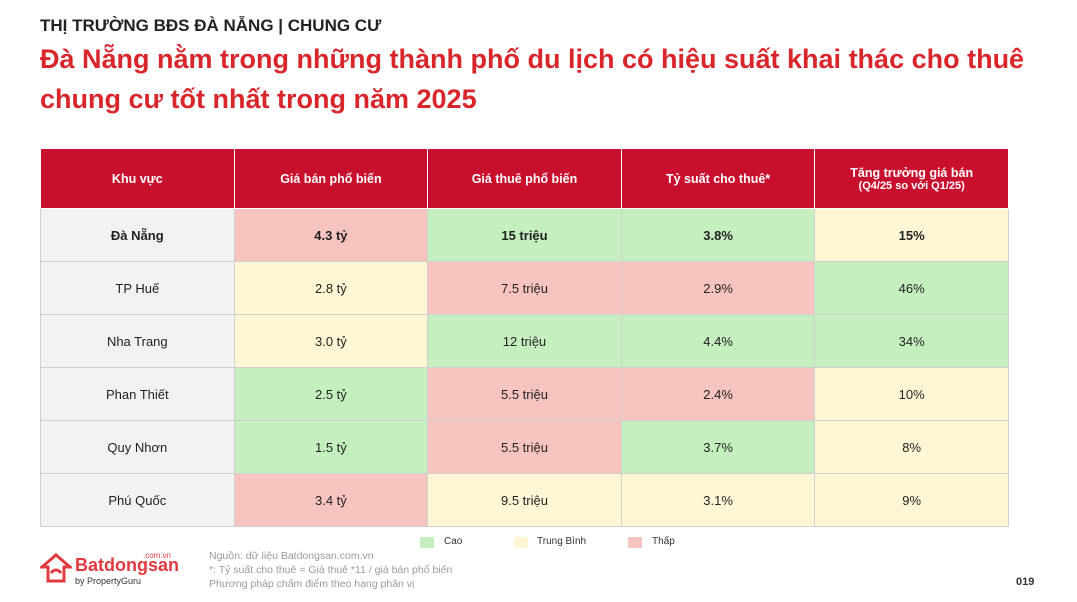  What do you see at coordinates (718, 394) in the screenshot?
I see `cell: 2.4%` at bounding box center [718, 394].